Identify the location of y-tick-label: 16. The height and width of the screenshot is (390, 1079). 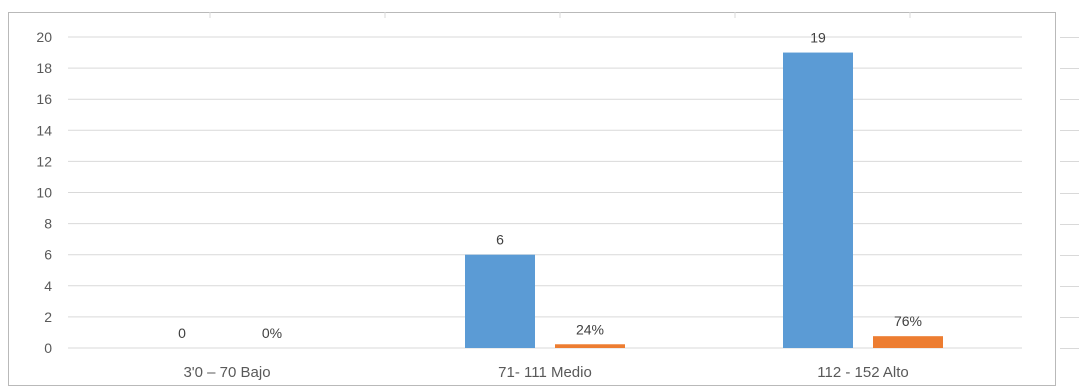
(44, 99).